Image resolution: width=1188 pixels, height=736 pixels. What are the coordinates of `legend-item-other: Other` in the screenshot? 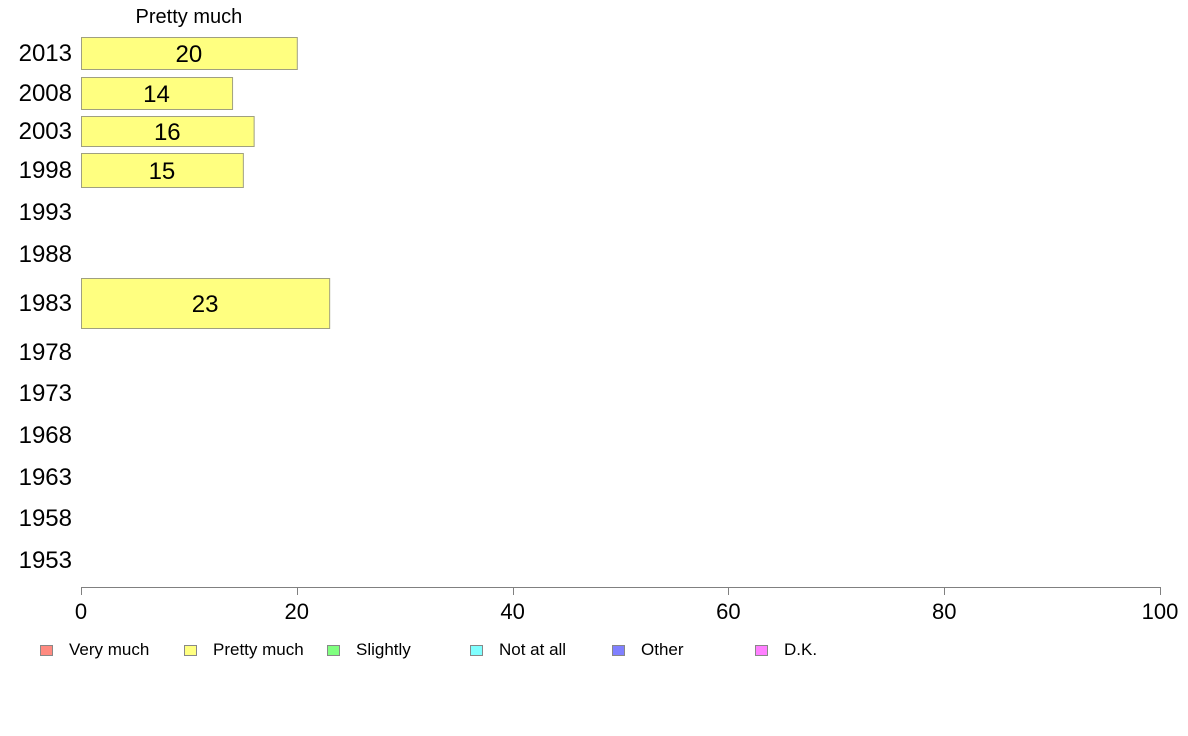 It's located at (648, 650).